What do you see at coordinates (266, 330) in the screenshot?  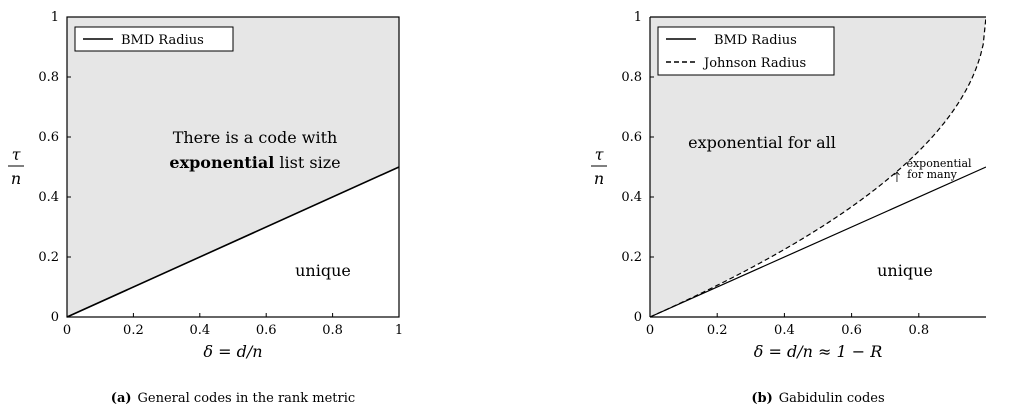 I see `chart-a-x-tick-label: 0.6` at bounding box center [266, 330].